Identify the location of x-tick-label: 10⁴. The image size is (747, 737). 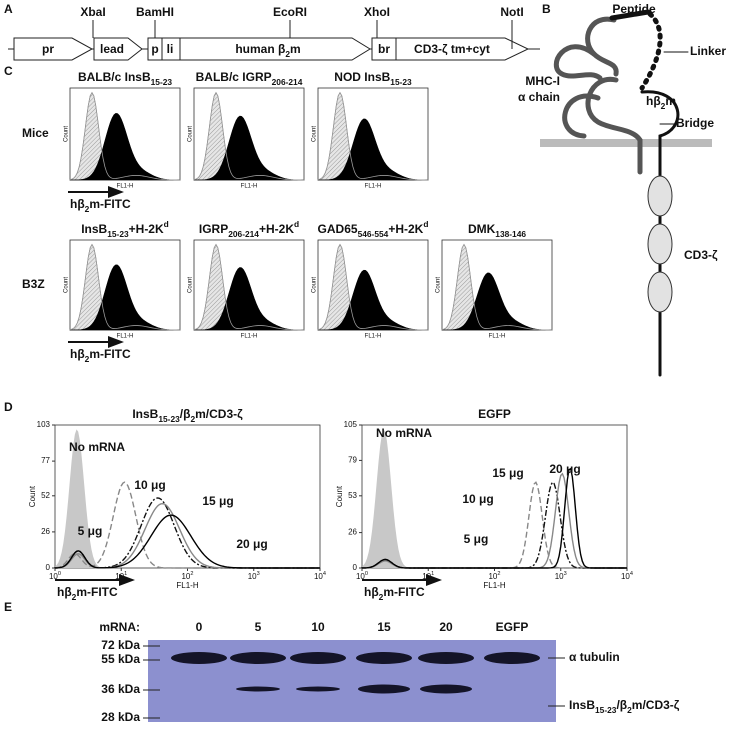
(627, 576).